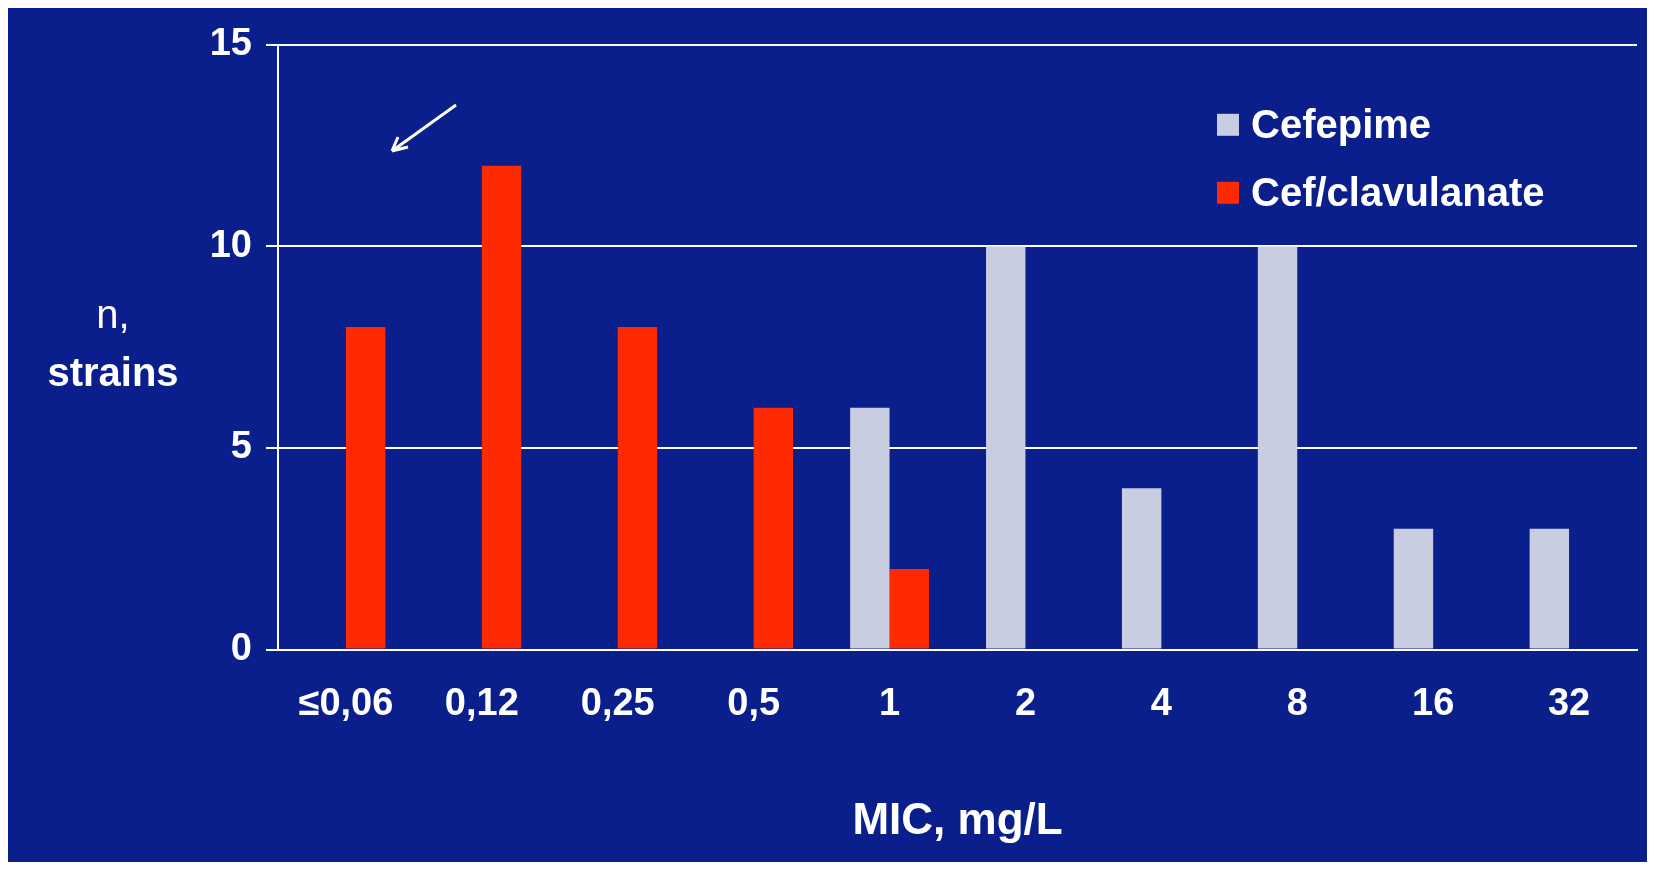  I want to click on x-tick-label: 16, so click(1433, 701).